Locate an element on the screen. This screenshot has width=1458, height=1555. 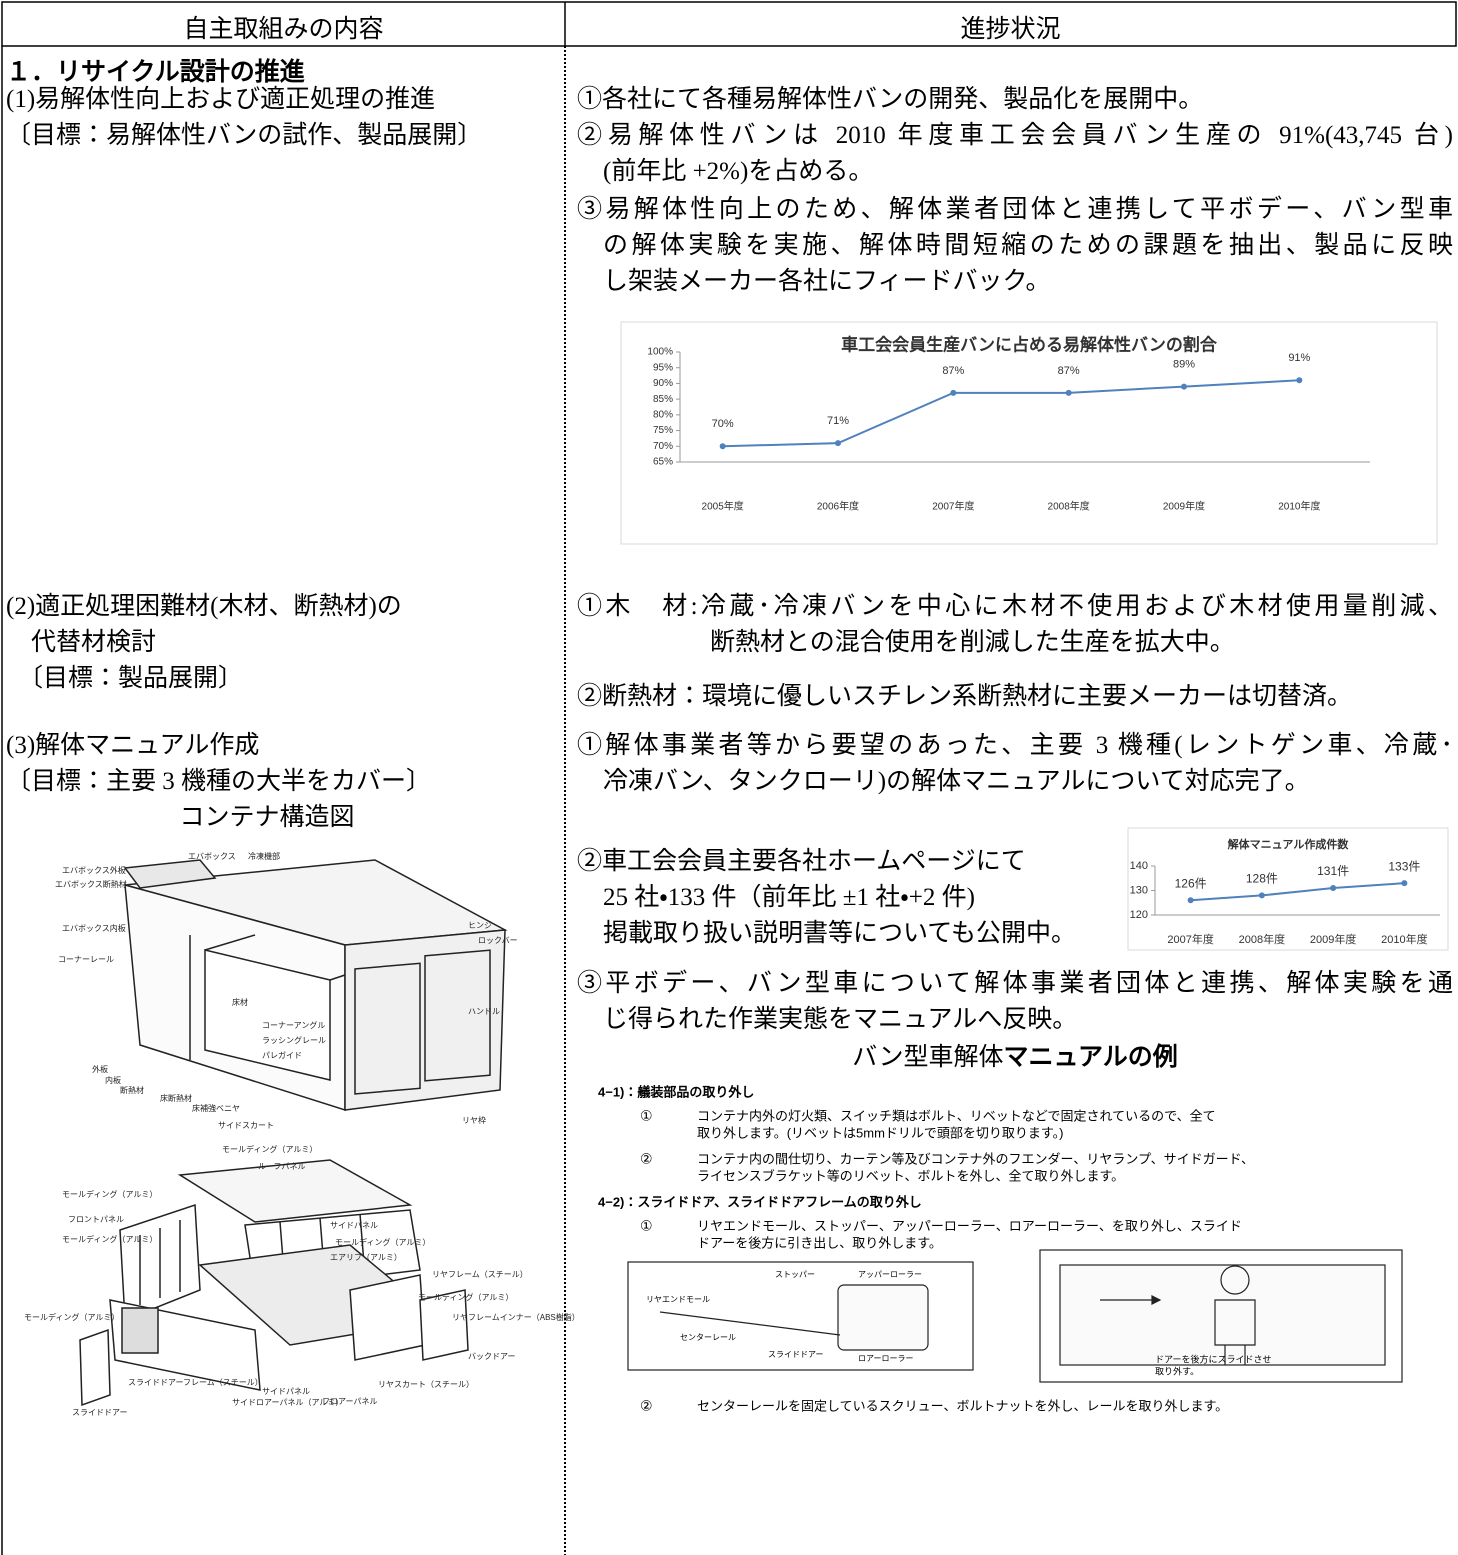
section-title: １．リサイクル設計の推進 is located at coordinates (155, 72).